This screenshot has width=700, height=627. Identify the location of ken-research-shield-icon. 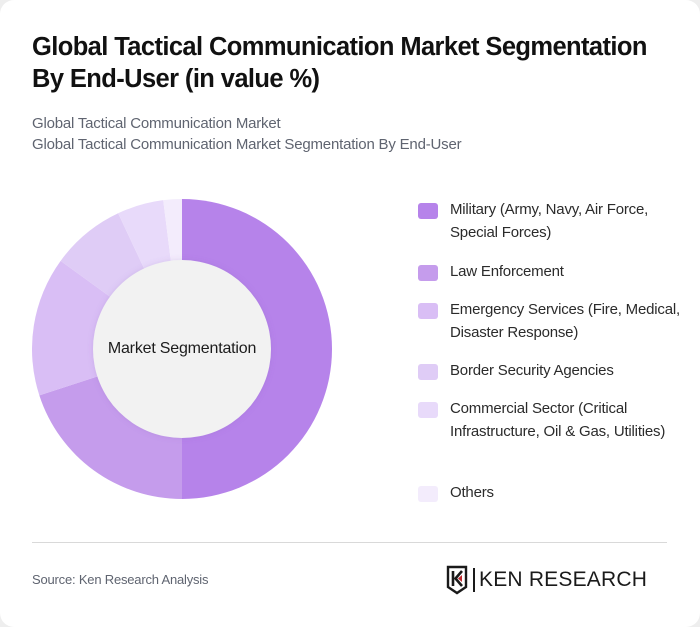
(457, 580).